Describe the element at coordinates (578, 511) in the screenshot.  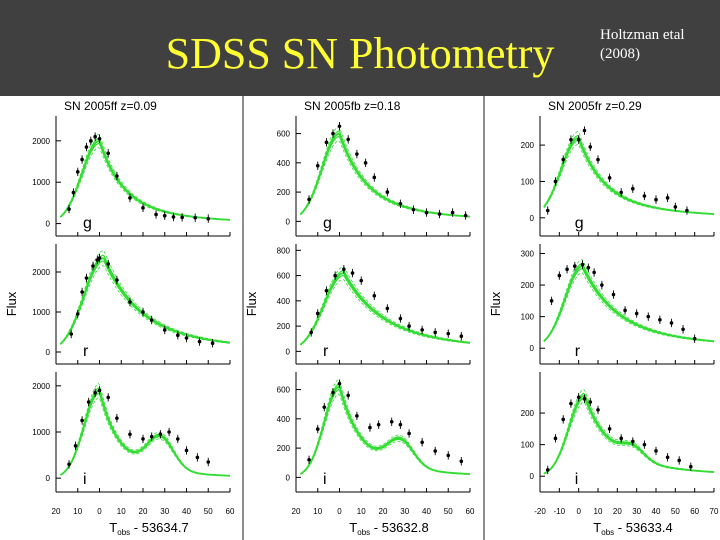
I see `x-tick-label: 0` at that location.